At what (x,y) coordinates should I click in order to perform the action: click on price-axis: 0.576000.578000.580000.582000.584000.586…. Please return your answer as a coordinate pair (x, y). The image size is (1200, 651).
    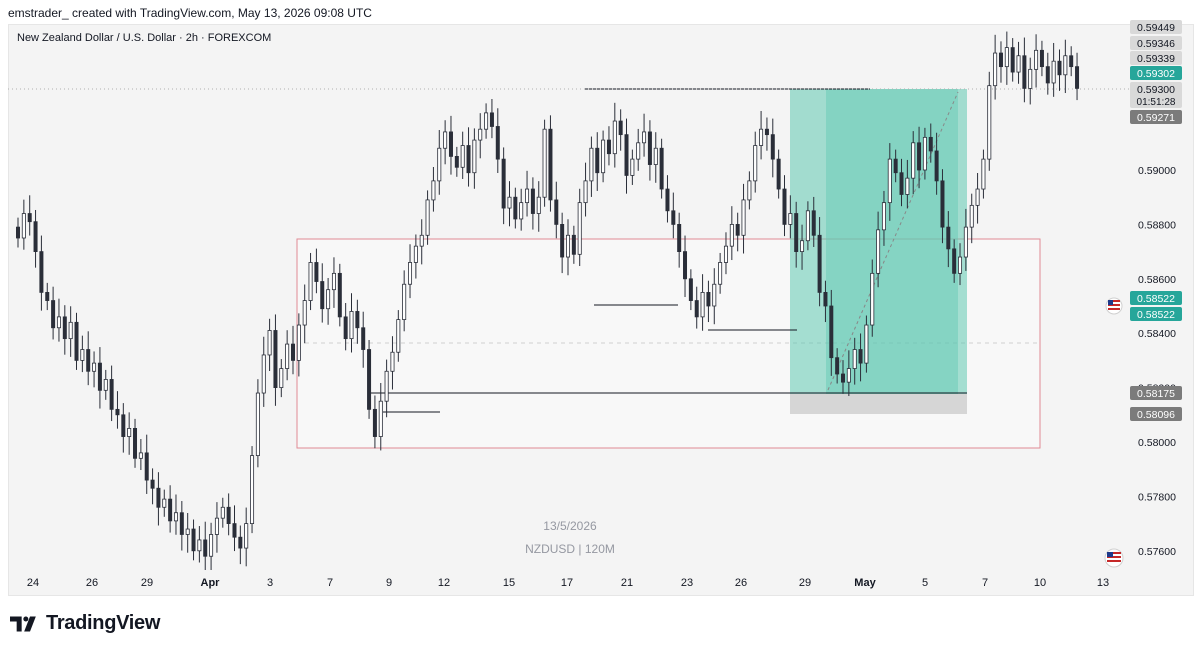
    Looking at the image, I should click on (1157, 361).